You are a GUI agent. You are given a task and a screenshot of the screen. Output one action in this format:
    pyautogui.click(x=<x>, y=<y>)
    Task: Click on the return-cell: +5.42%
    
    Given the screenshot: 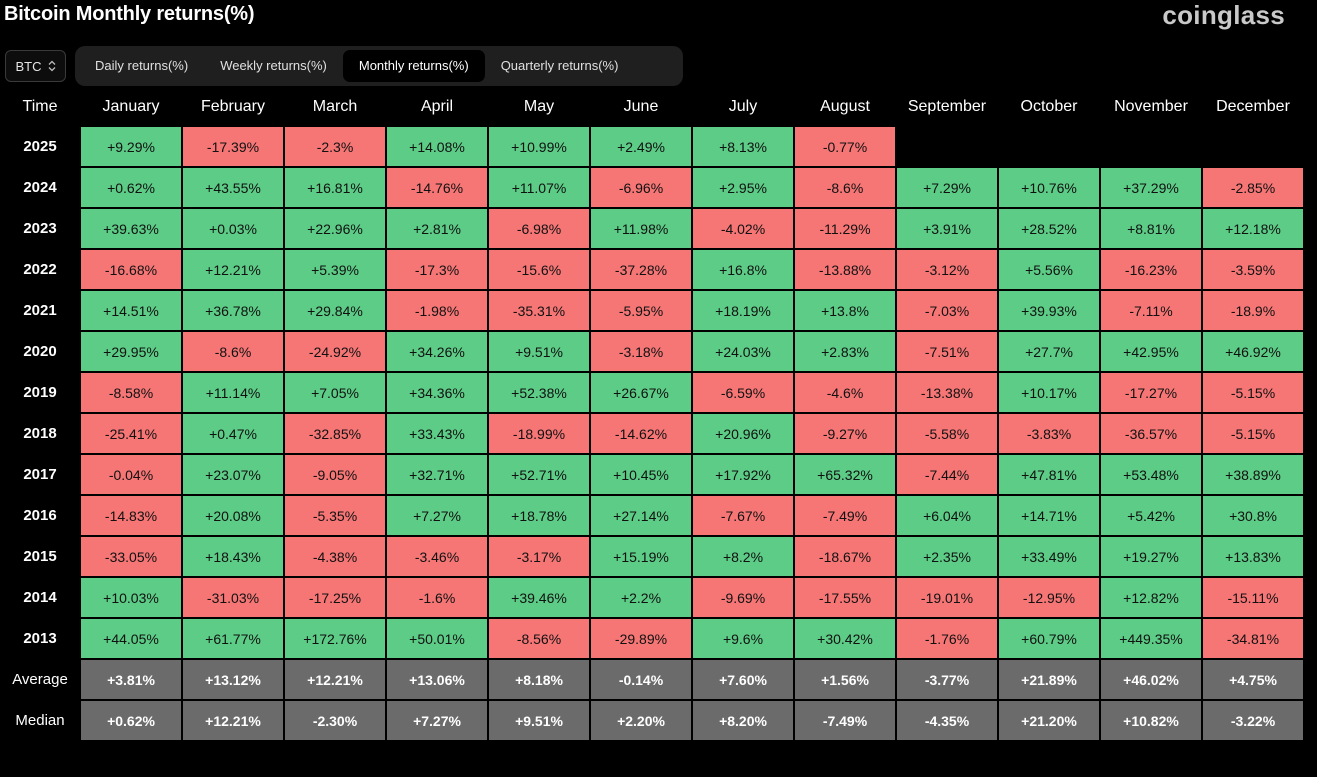 What is the action you would take?
    pyautogui.click(x=1151, y=515)
    